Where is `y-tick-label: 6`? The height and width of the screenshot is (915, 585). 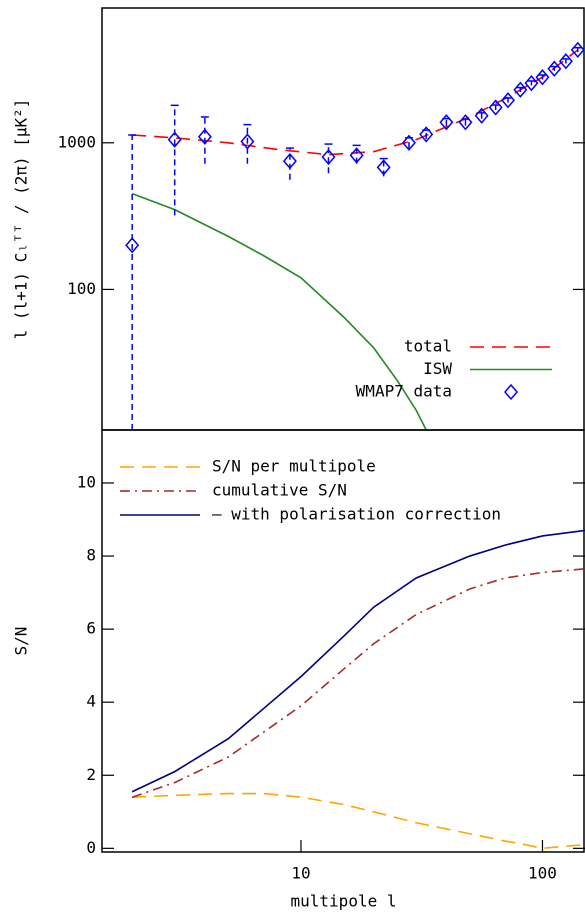 y-tick-label: 6 is located at coordinates (91, 628).